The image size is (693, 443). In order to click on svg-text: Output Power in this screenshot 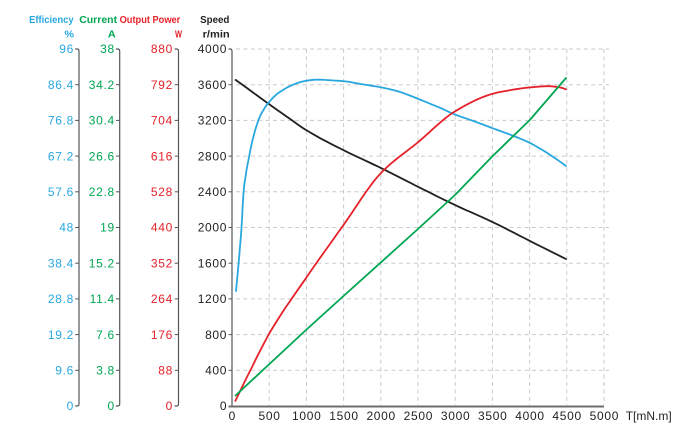, I will do `click(150, 20)`.